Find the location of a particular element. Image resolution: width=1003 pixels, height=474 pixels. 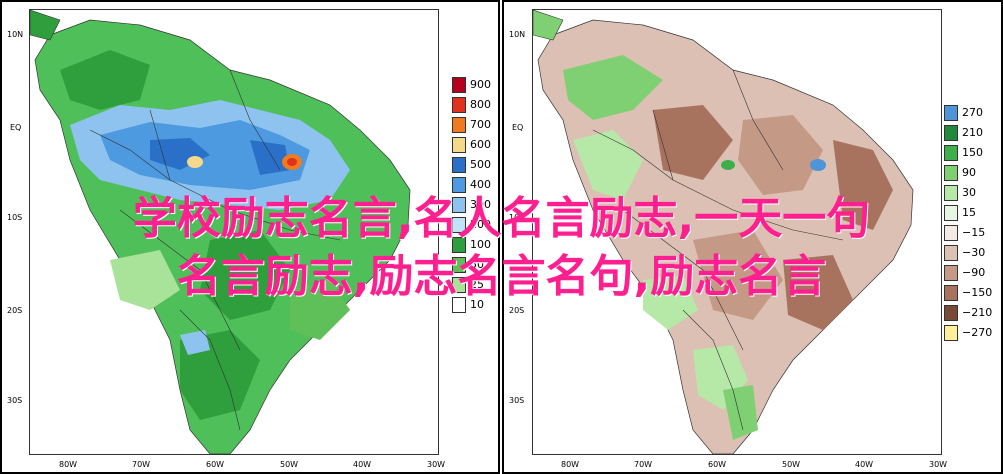

left-colorbar-label: 400 is located at coordinates (480, 184).